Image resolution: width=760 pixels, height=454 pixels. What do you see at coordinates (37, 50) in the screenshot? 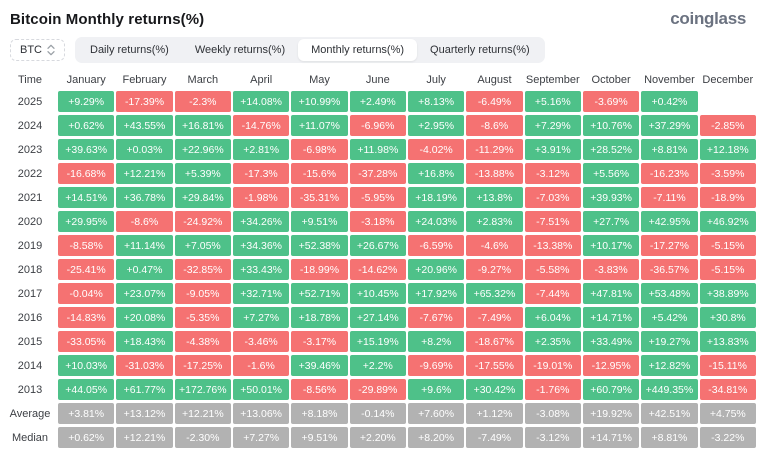
I see `coin-selector: BTC` at bounding box center [37, 50].